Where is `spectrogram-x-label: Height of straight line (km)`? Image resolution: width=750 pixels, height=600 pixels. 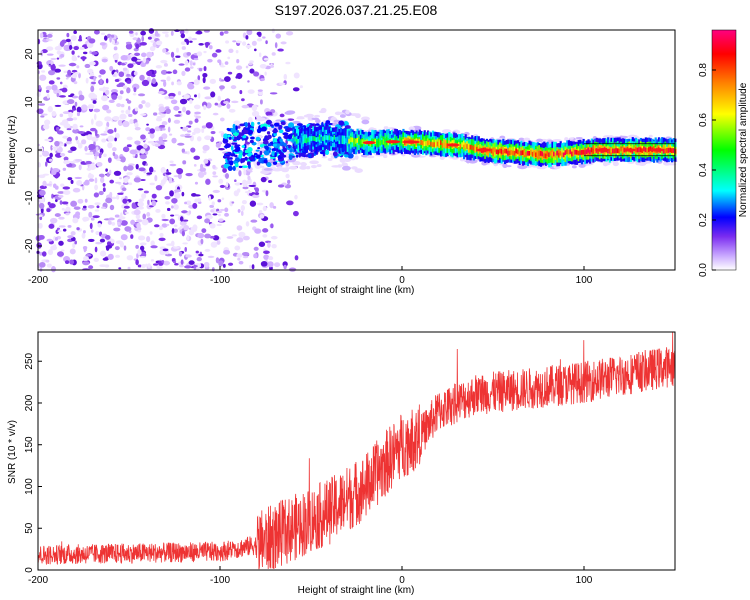 spectrogram-x-label: Height of straight line (km) is located at coordinates (356, 290).